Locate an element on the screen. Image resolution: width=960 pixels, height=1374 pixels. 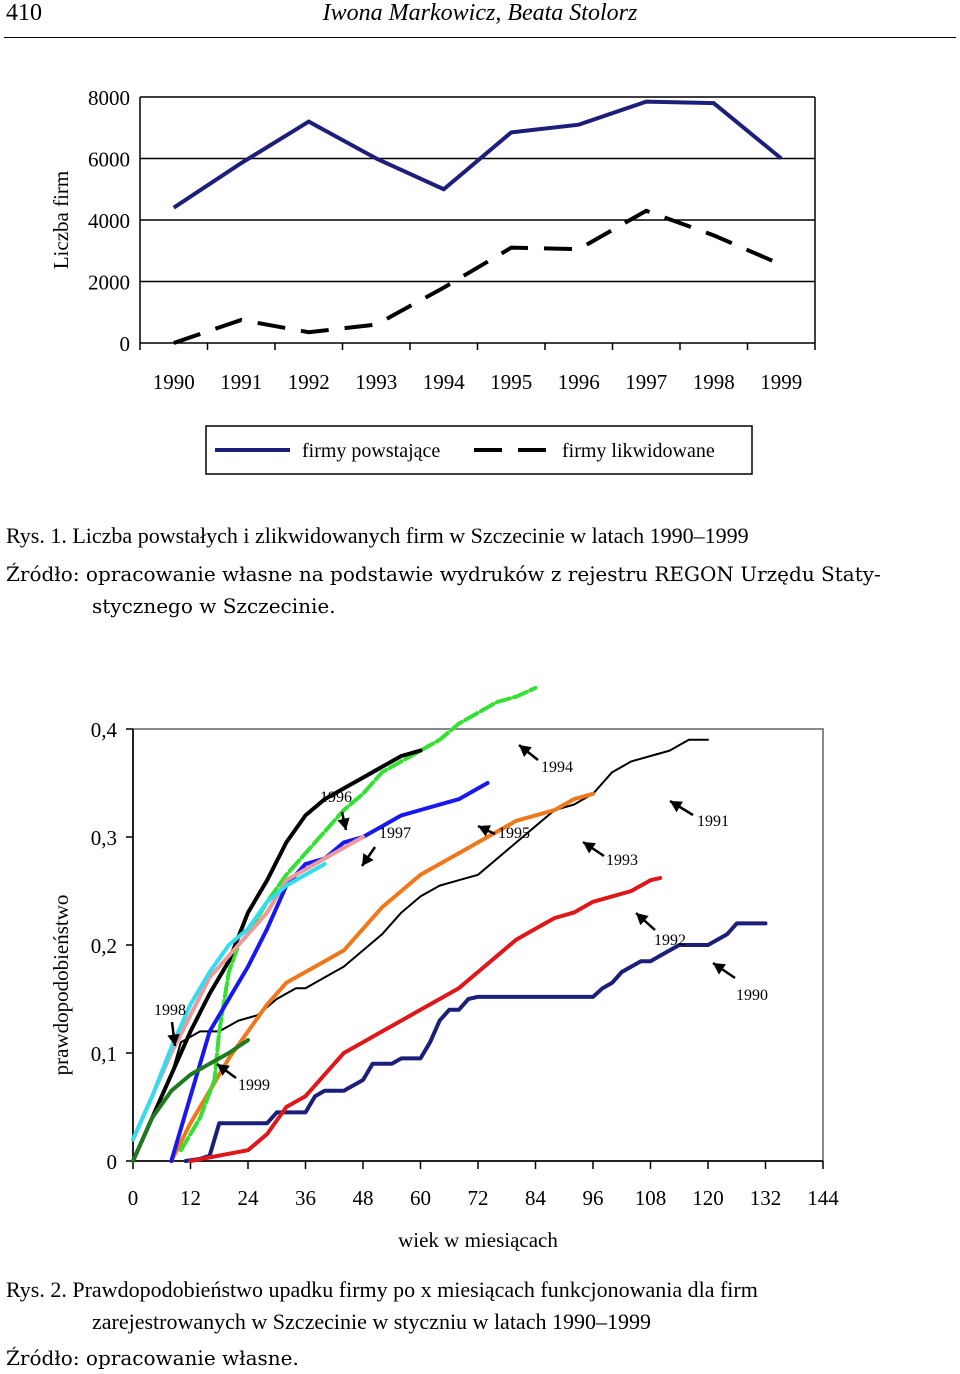
x-tick-label: 48 is located at coordinates (363, 1198).